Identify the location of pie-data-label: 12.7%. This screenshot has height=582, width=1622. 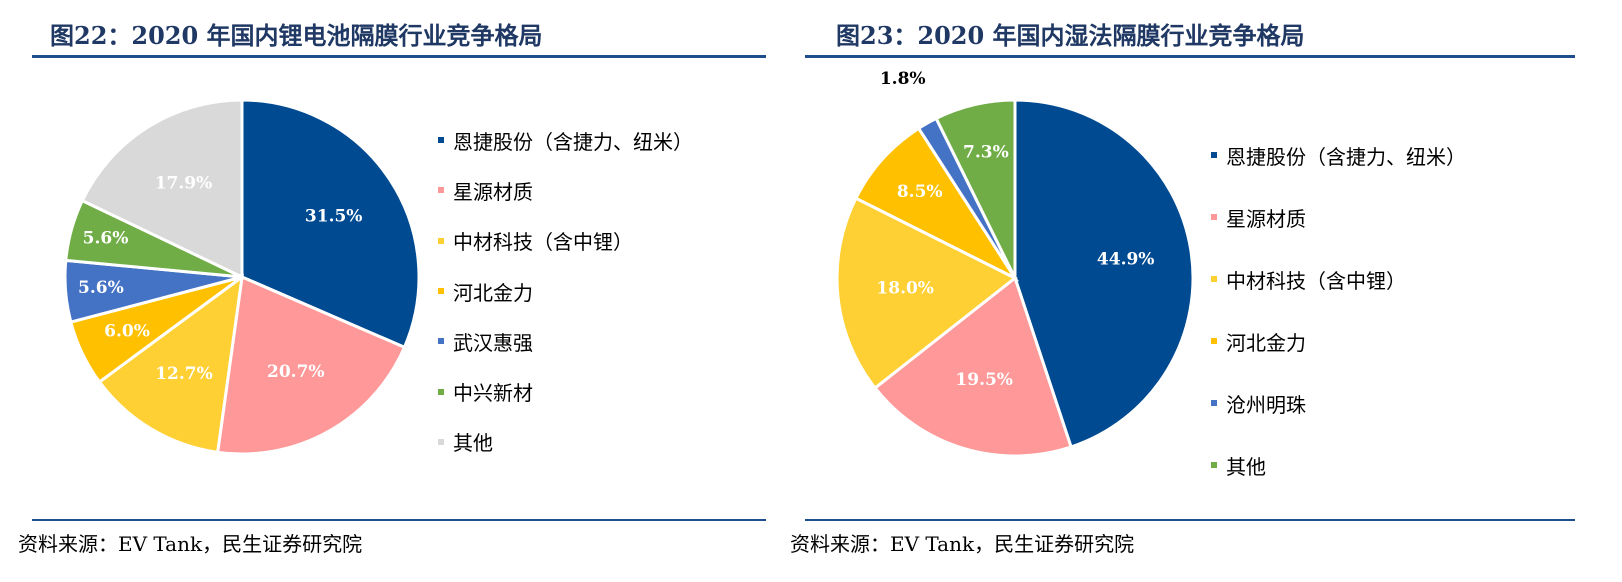
(184, 374).